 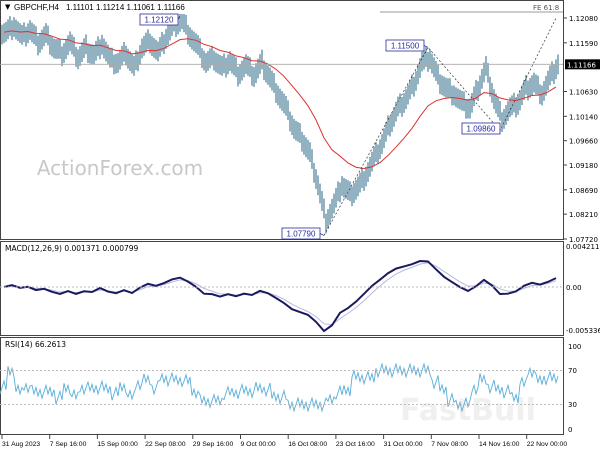 What do you see at coordinates (36, 7) in the screenshot?
I see `symbol-label: GBPCHF,H4` at bounding box center [36, 7].